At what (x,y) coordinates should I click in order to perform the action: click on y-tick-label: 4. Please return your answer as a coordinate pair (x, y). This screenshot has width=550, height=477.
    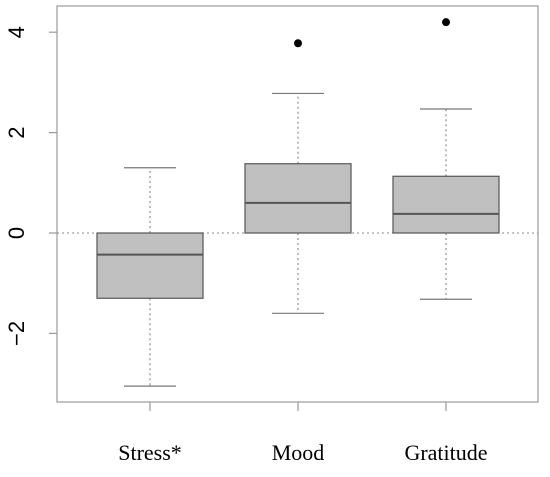
    Looking at the image, I should click on (16, 32).